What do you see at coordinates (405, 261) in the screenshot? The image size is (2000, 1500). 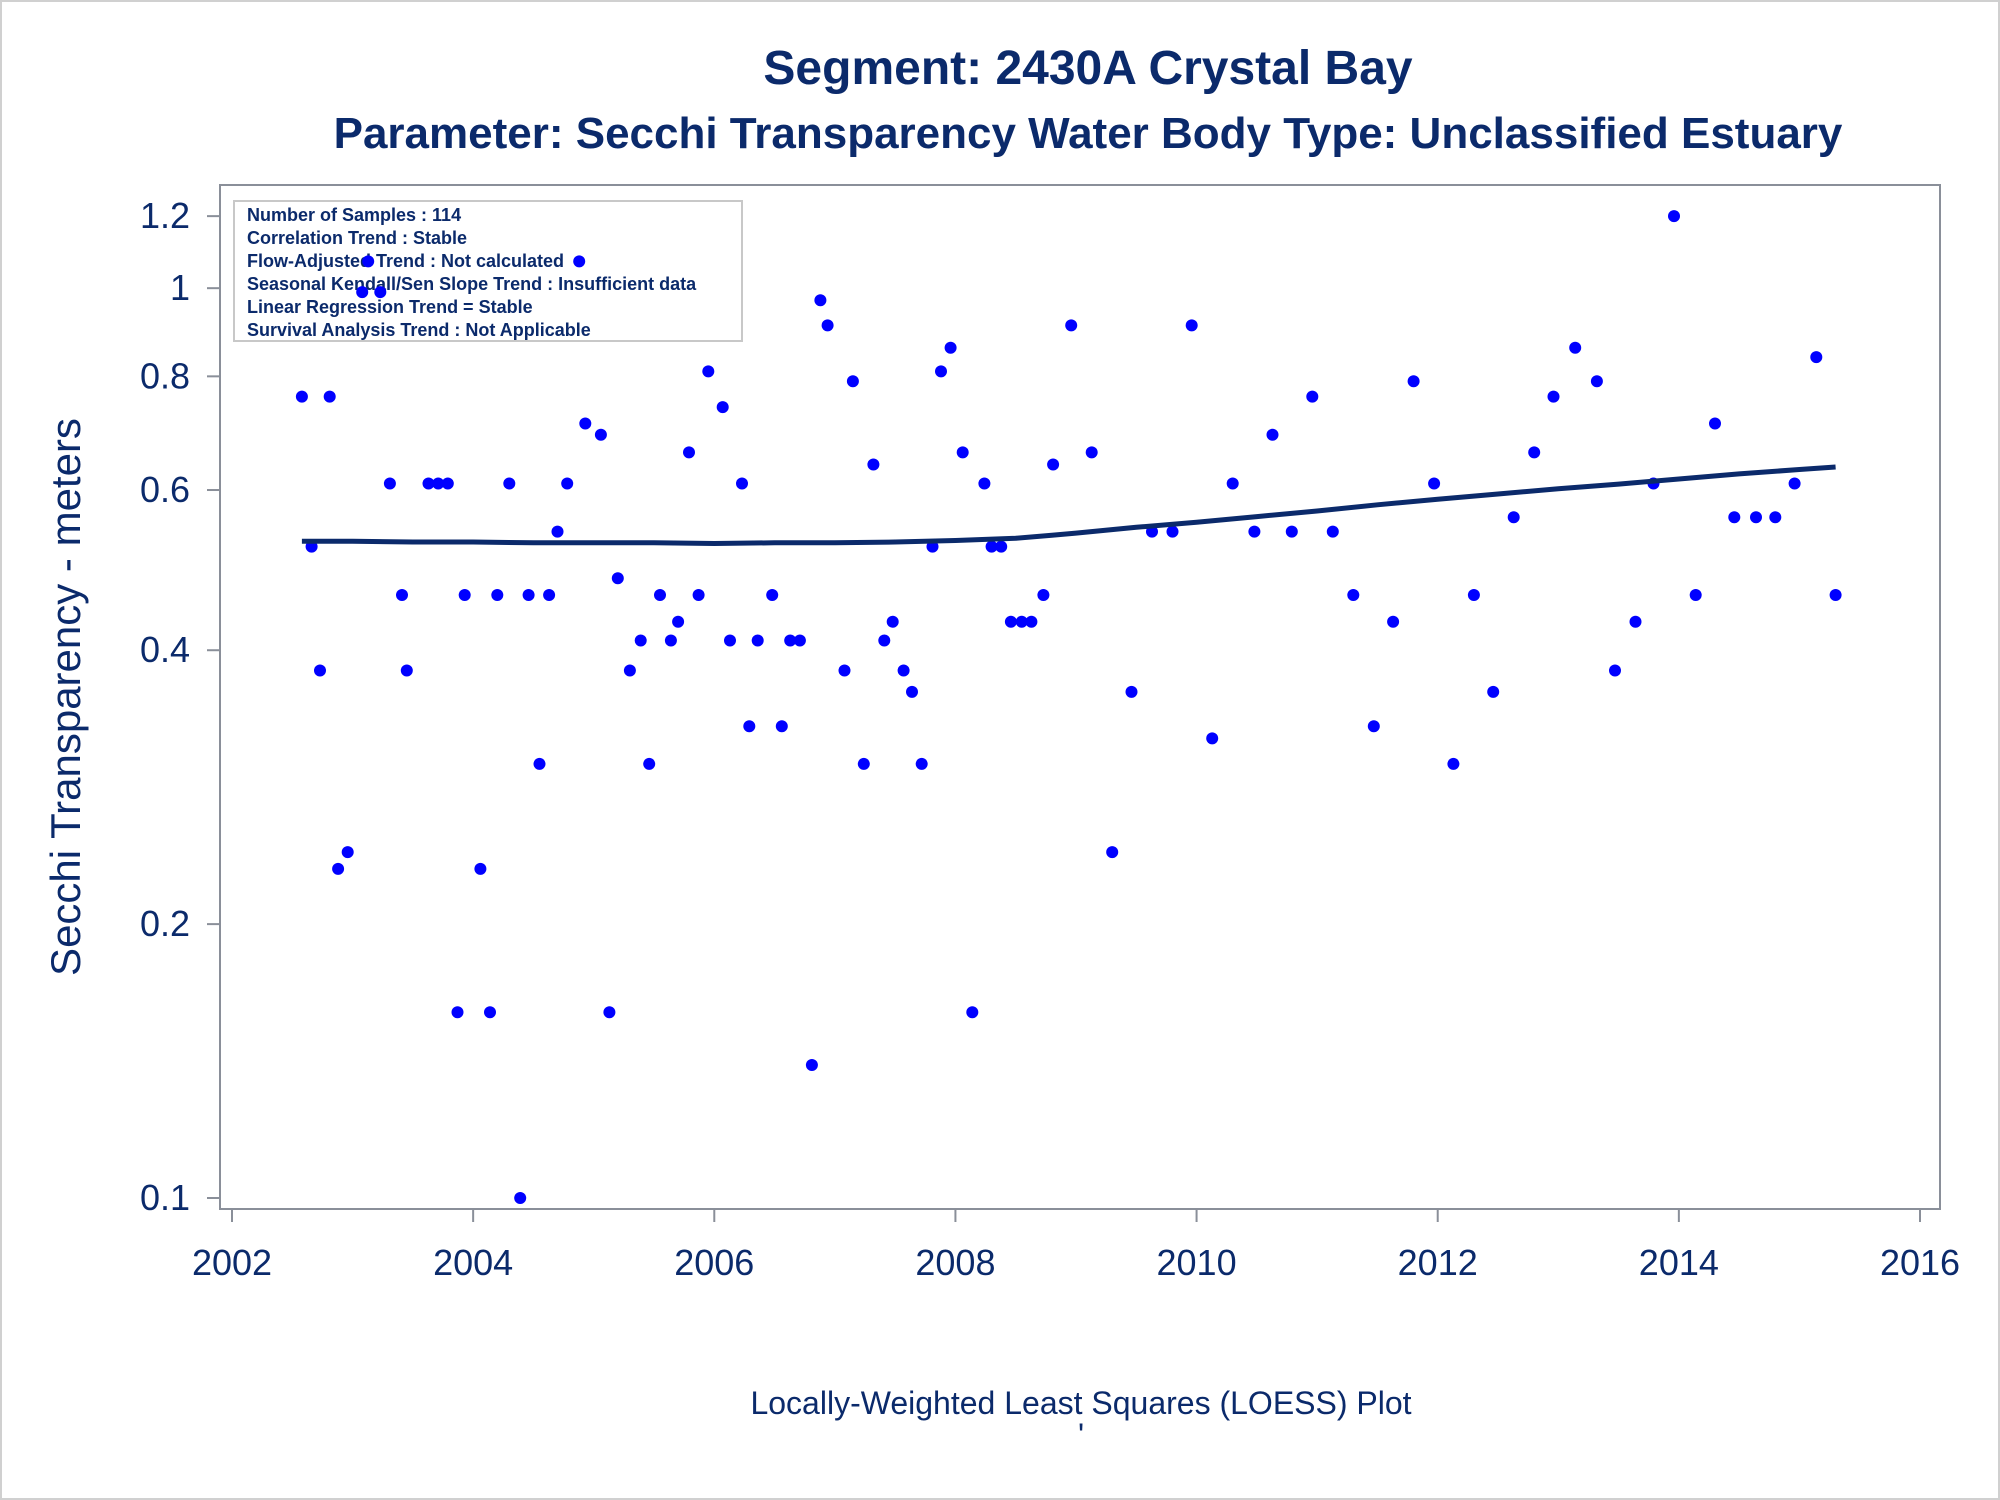 I see `stat-flow-adjusted-trend: Flow-Adjusted Trend : Not calculated` at bounding box center [405, 261].